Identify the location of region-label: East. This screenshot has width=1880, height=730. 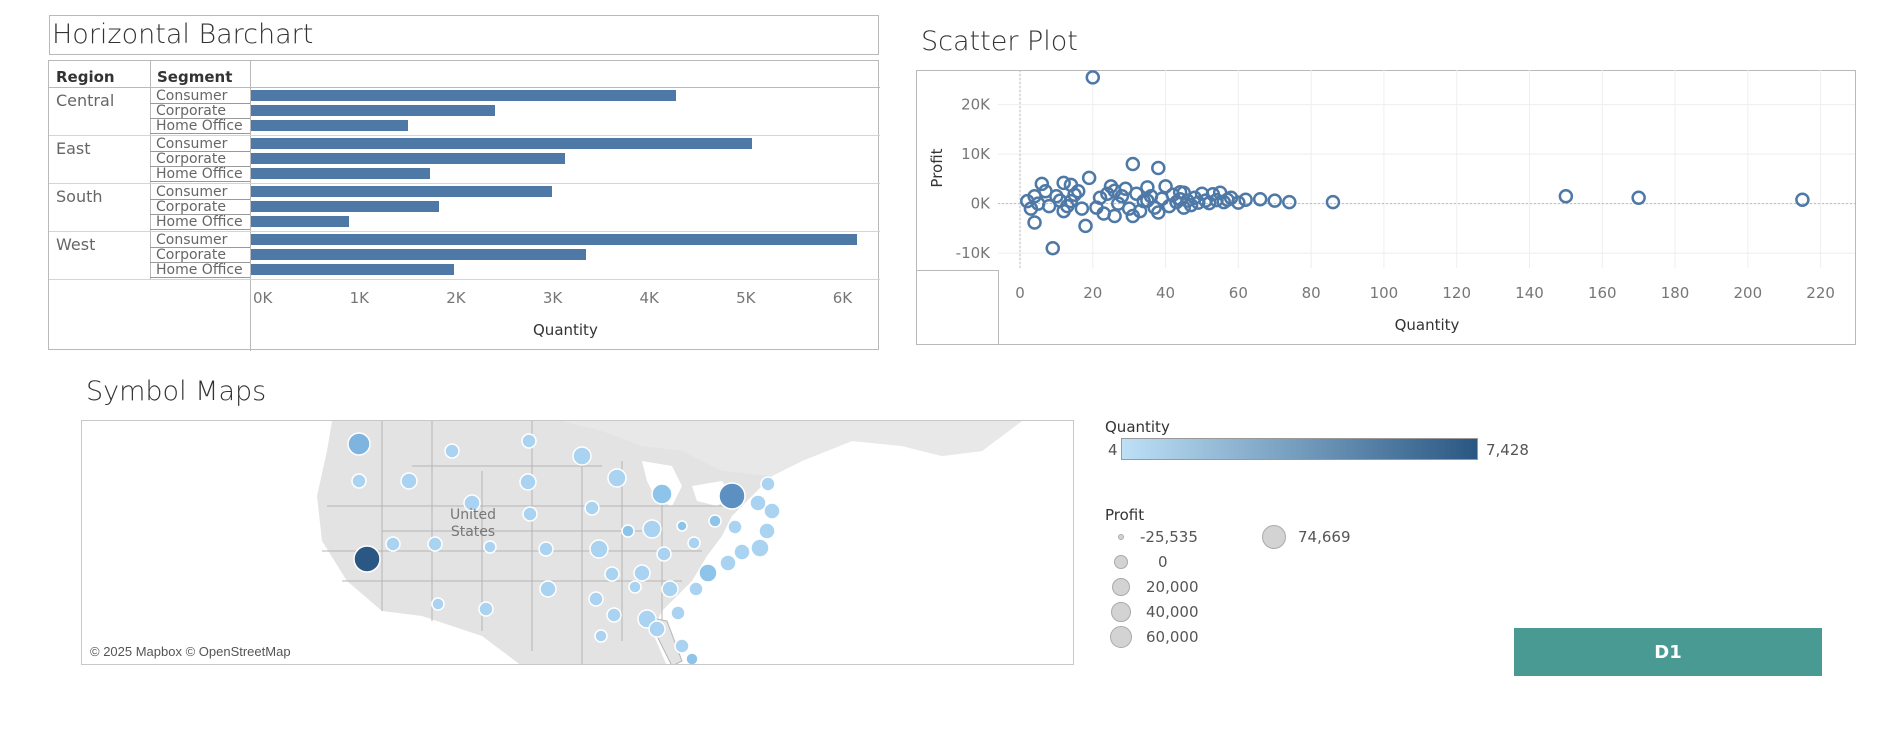
(73, 148).